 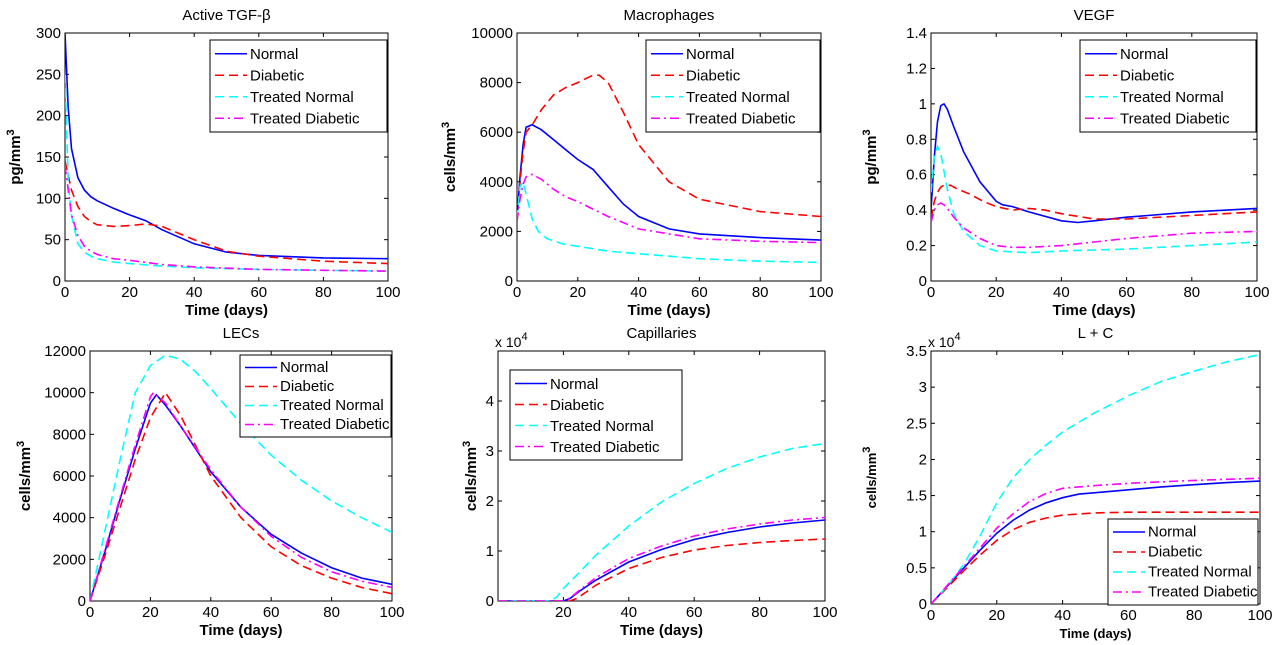 What do you see at coordinates (65, 351) in the screenshot?
I see `y-tick-label: 12000` at bounding box center [65, 351].